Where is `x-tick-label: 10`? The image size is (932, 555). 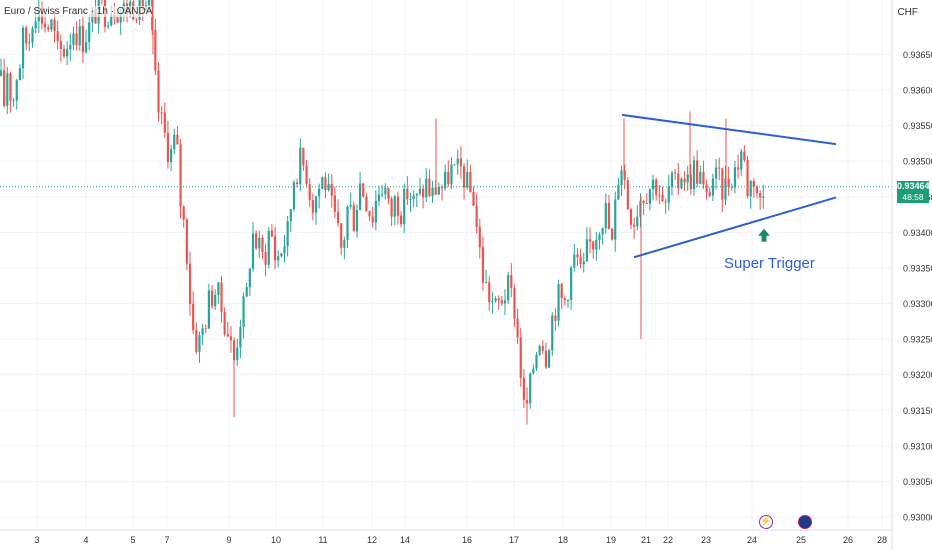
x-tick-label: 10 is located at coordinates (276, 540).